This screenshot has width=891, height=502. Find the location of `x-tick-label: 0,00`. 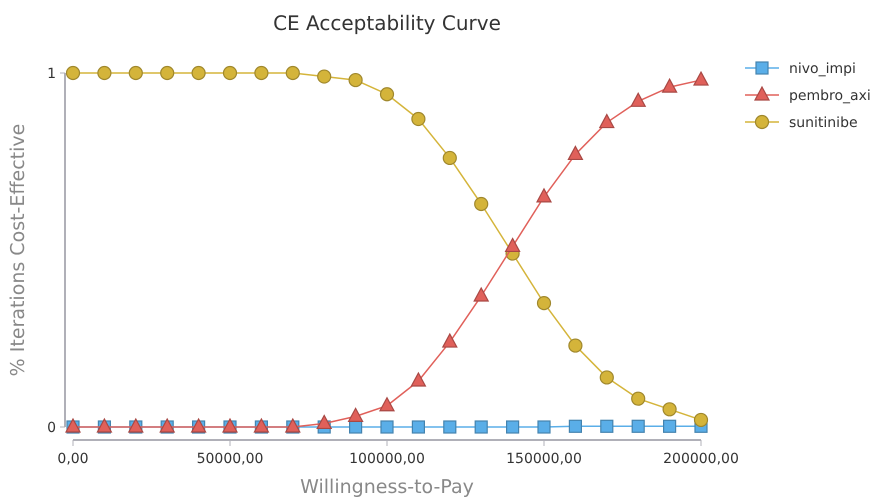

x-tick-label: 0,00 is located at coordinates (73, 459).